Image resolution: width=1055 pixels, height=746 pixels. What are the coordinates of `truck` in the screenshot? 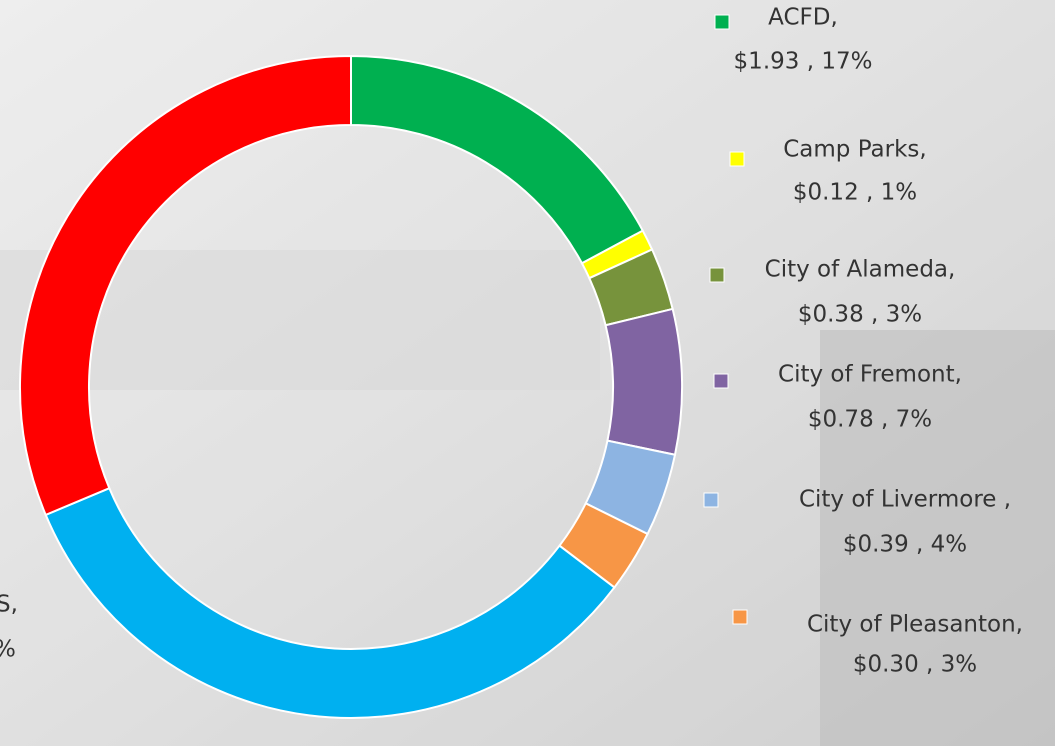 It's located at (937, 538).